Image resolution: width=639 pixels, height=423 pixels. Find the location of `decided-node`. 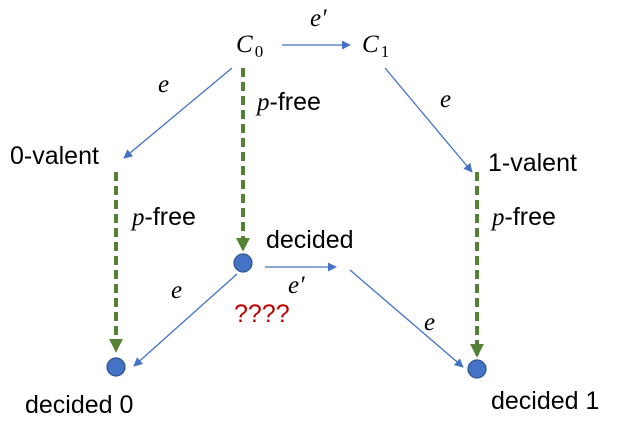

decided-node is located at coordinates (243, 263).